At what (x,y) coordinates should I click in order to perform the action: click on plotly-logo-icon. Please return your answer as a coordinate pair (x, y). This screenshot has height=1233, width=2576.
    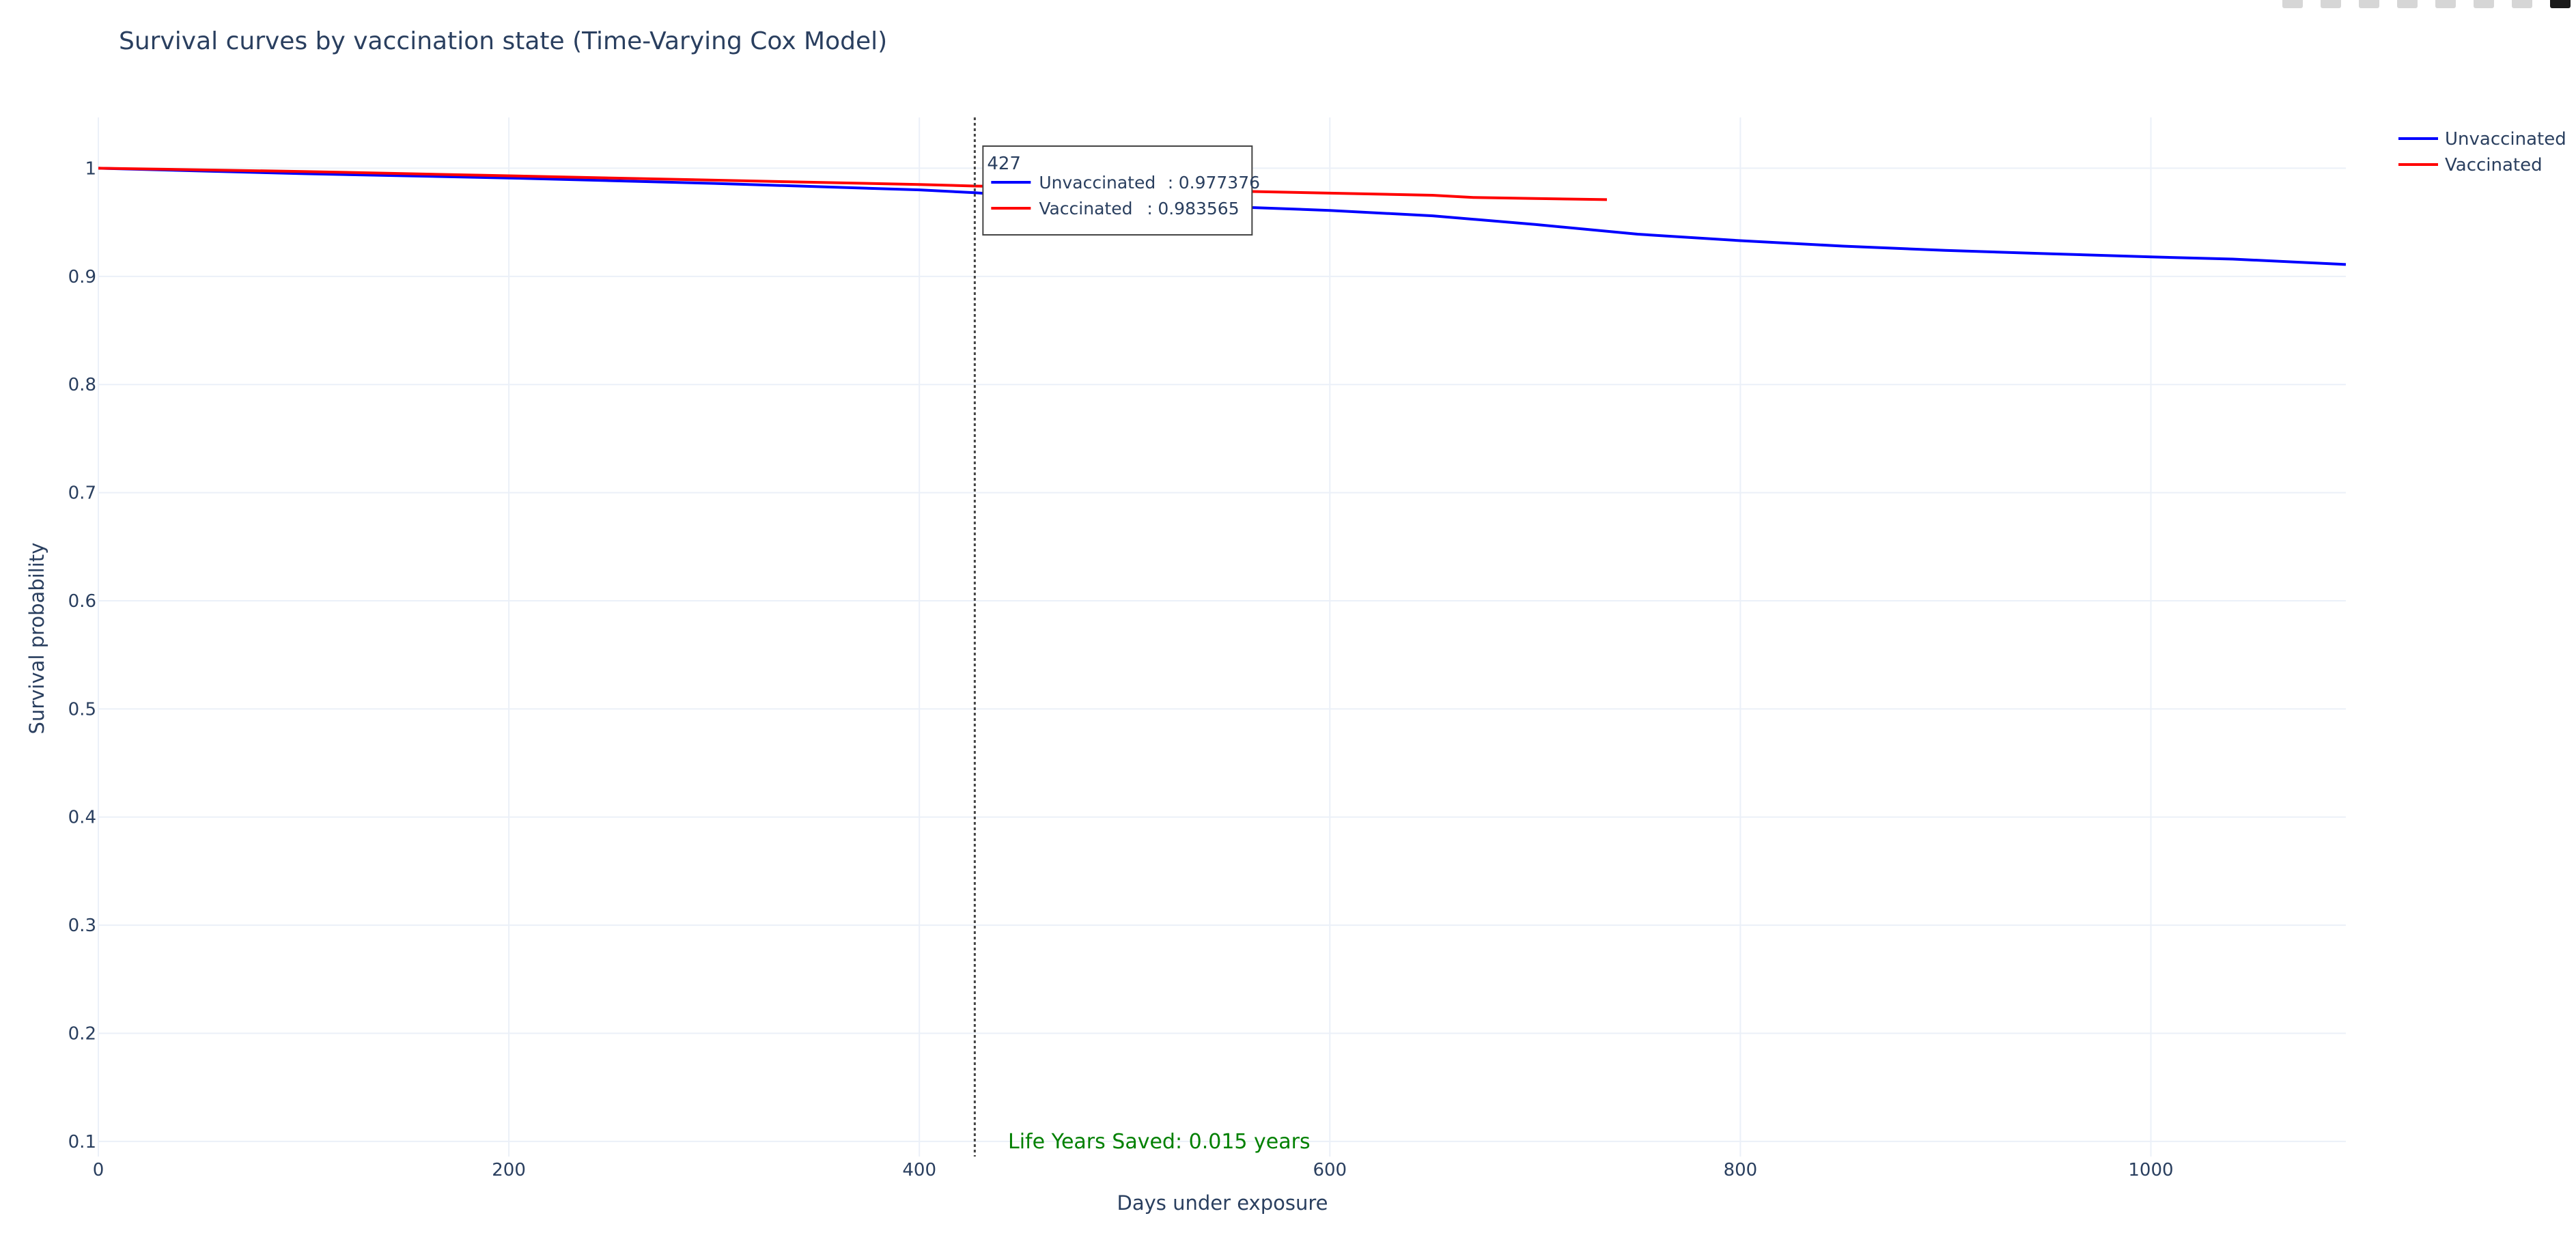
    Looking at the image, I should click on (2560, 4).